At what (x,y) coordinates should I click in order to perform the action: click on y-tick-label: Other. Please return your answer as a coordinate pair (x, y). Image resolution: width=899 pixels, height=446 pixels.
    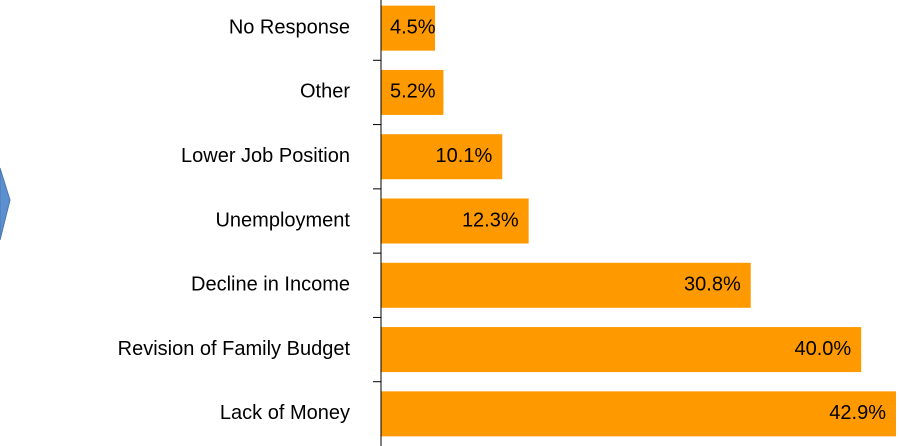
    Looking at the image, I should click on (325, 92).